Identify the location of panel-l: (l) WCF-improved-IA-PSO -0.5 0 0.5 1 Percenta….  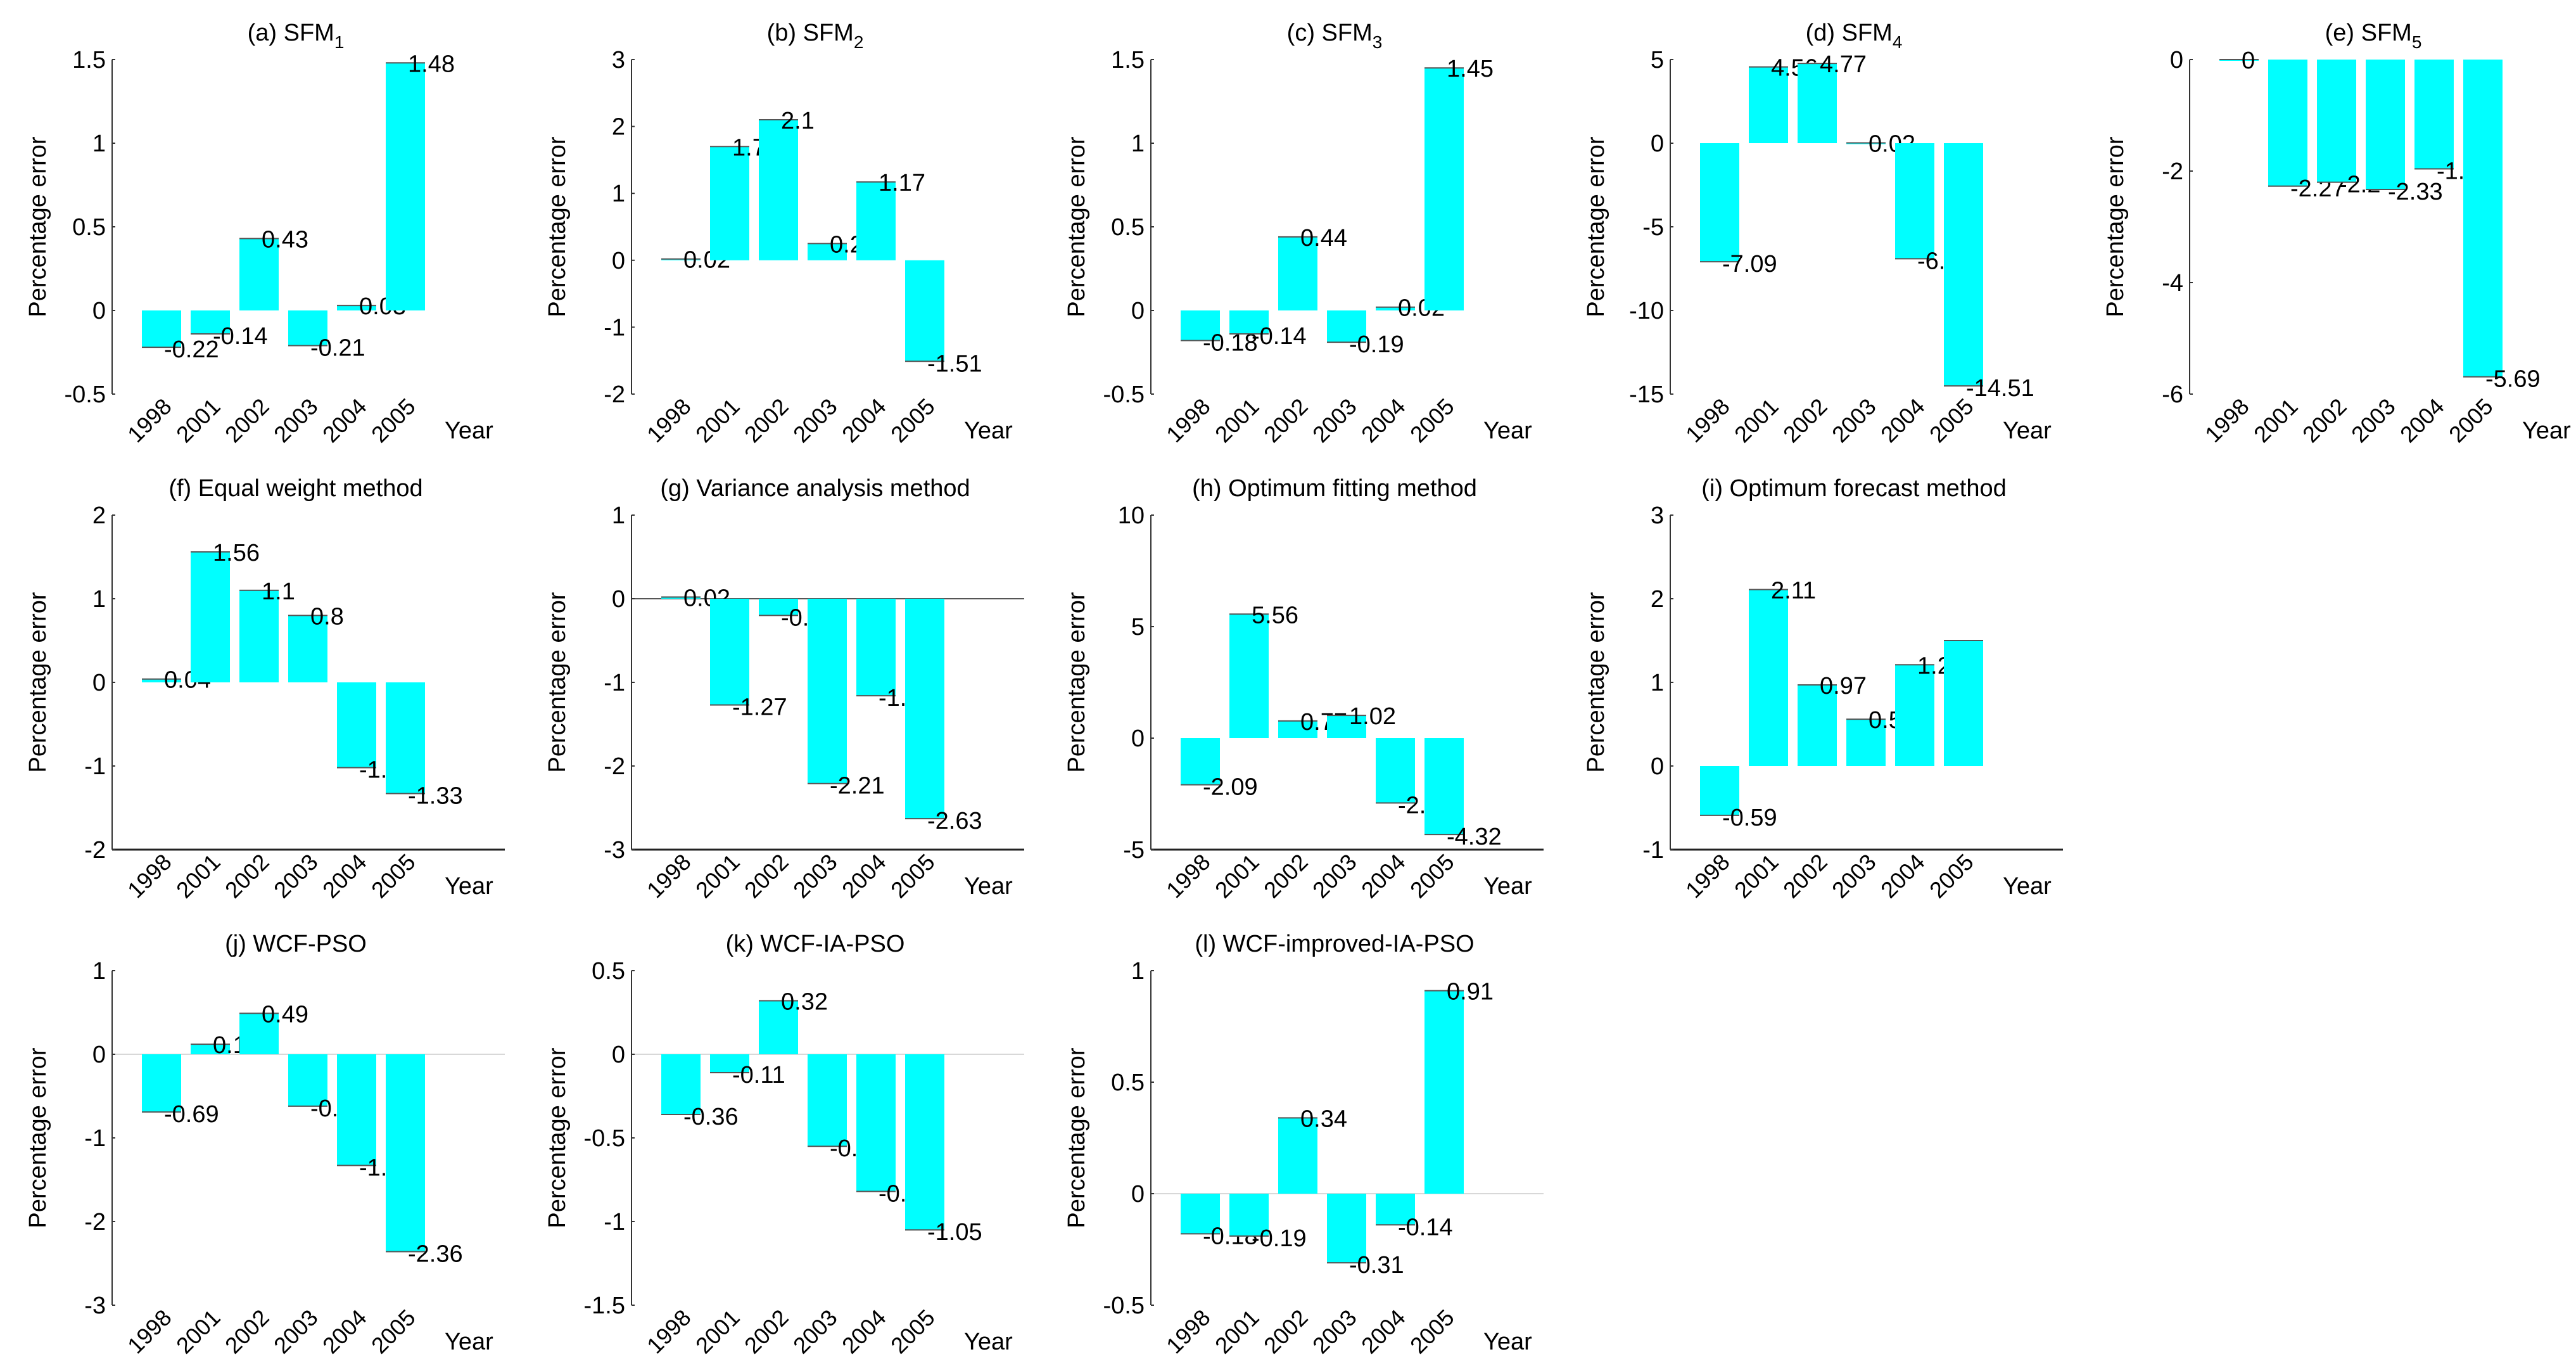
(1304, 1144).